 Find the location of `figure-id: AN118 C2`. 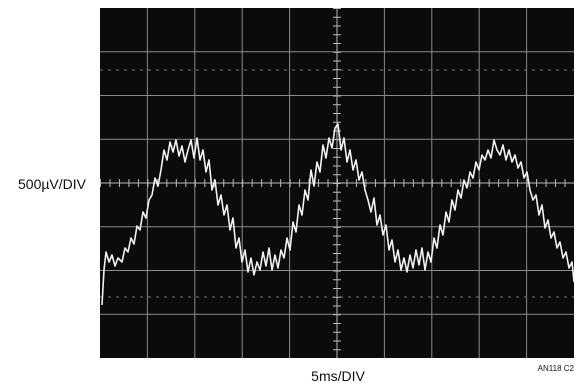

figure-id: AN118 C2 is located at coordinates (556, 368).